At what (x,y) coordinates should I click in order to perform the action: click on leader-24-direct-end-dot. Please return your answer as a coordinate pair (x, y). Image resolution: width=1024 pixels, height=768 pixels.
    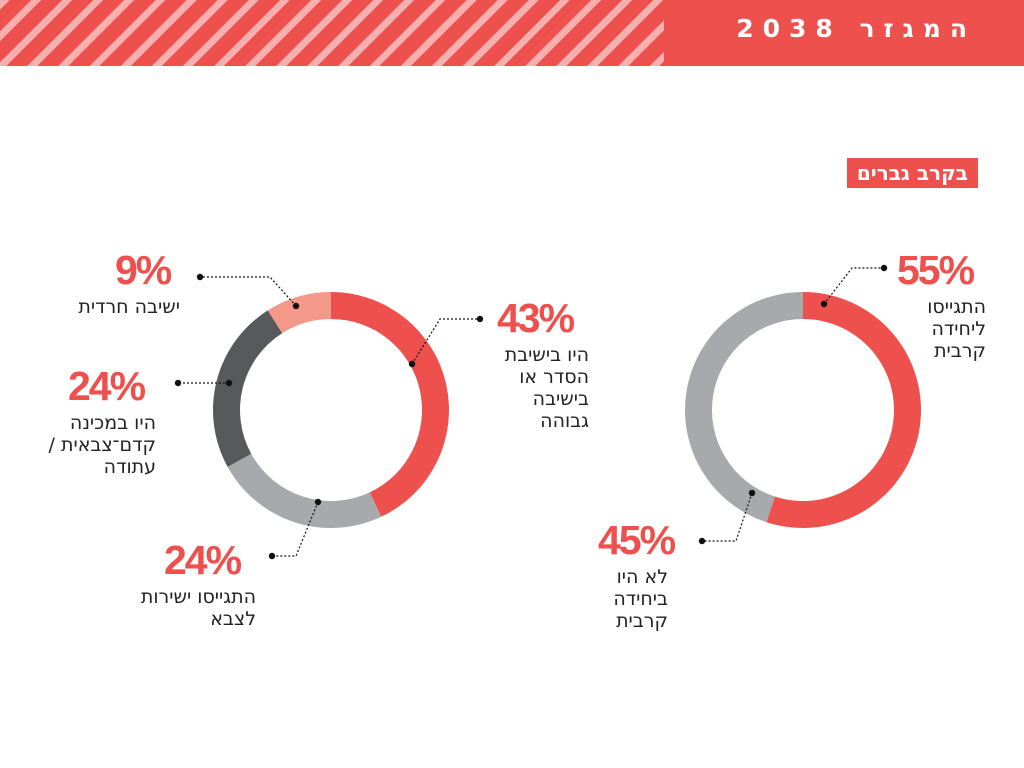
    Looking at the image, I should click on (272, 556).